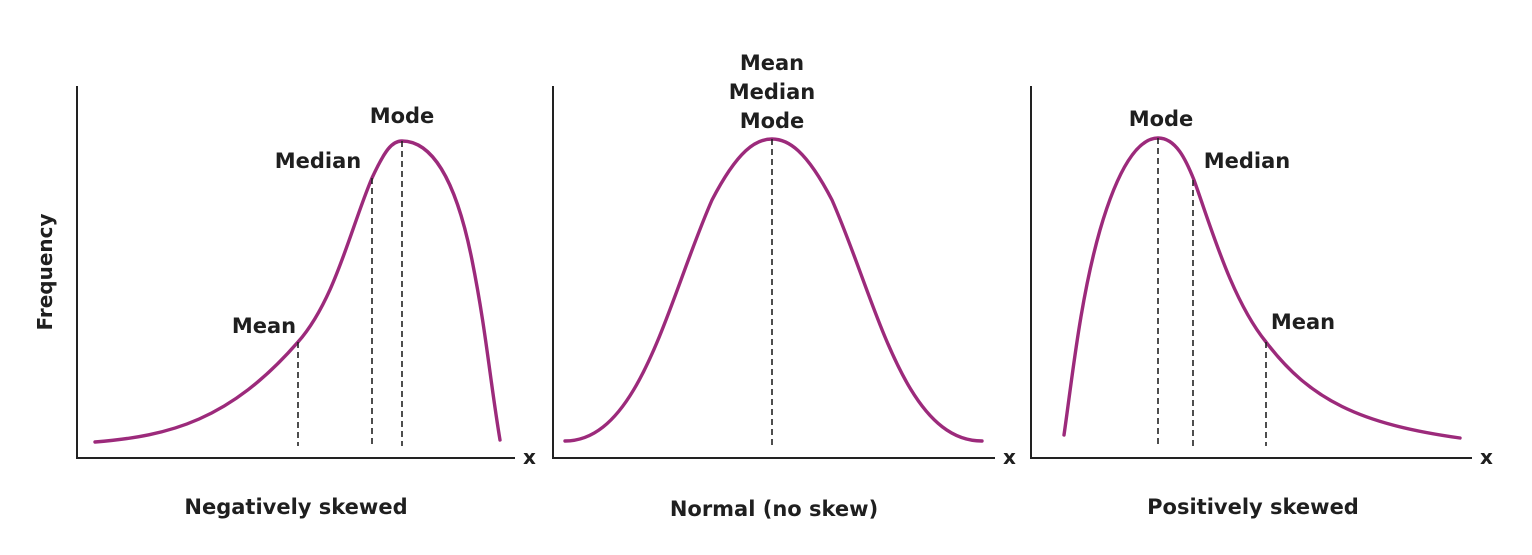 The height and width of the screenshot is (555, 1532). I want to click on panel-3-x-symbol: x, so click(1486, 457).